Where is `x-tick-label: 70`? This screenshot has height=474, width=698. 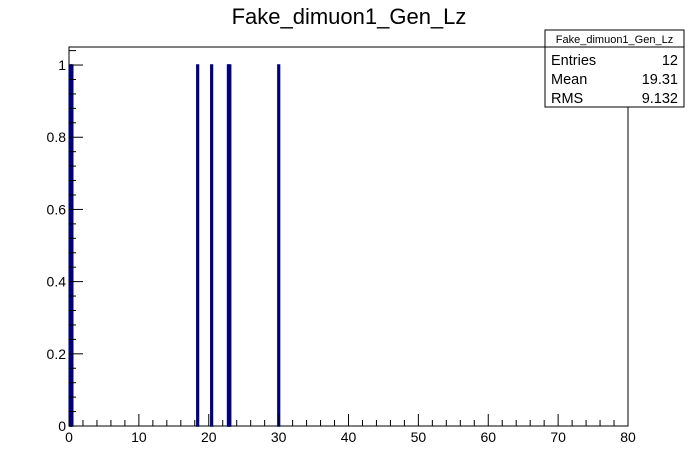 x-tick-label: 70 is located at coordinates (558, 437).